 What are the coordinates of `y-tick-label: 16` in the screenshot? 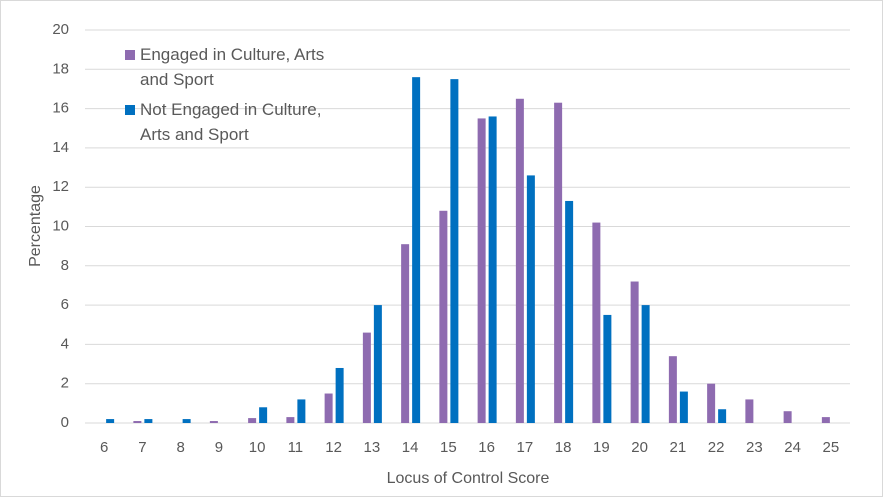 It's located at (60, 108).